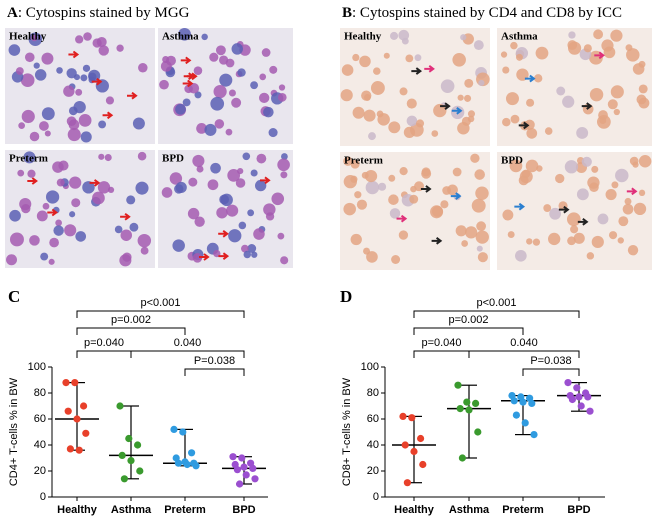  Describe the element at coordinates (347, 13) in the screenshot. I see `panel-letter: B` at that location.